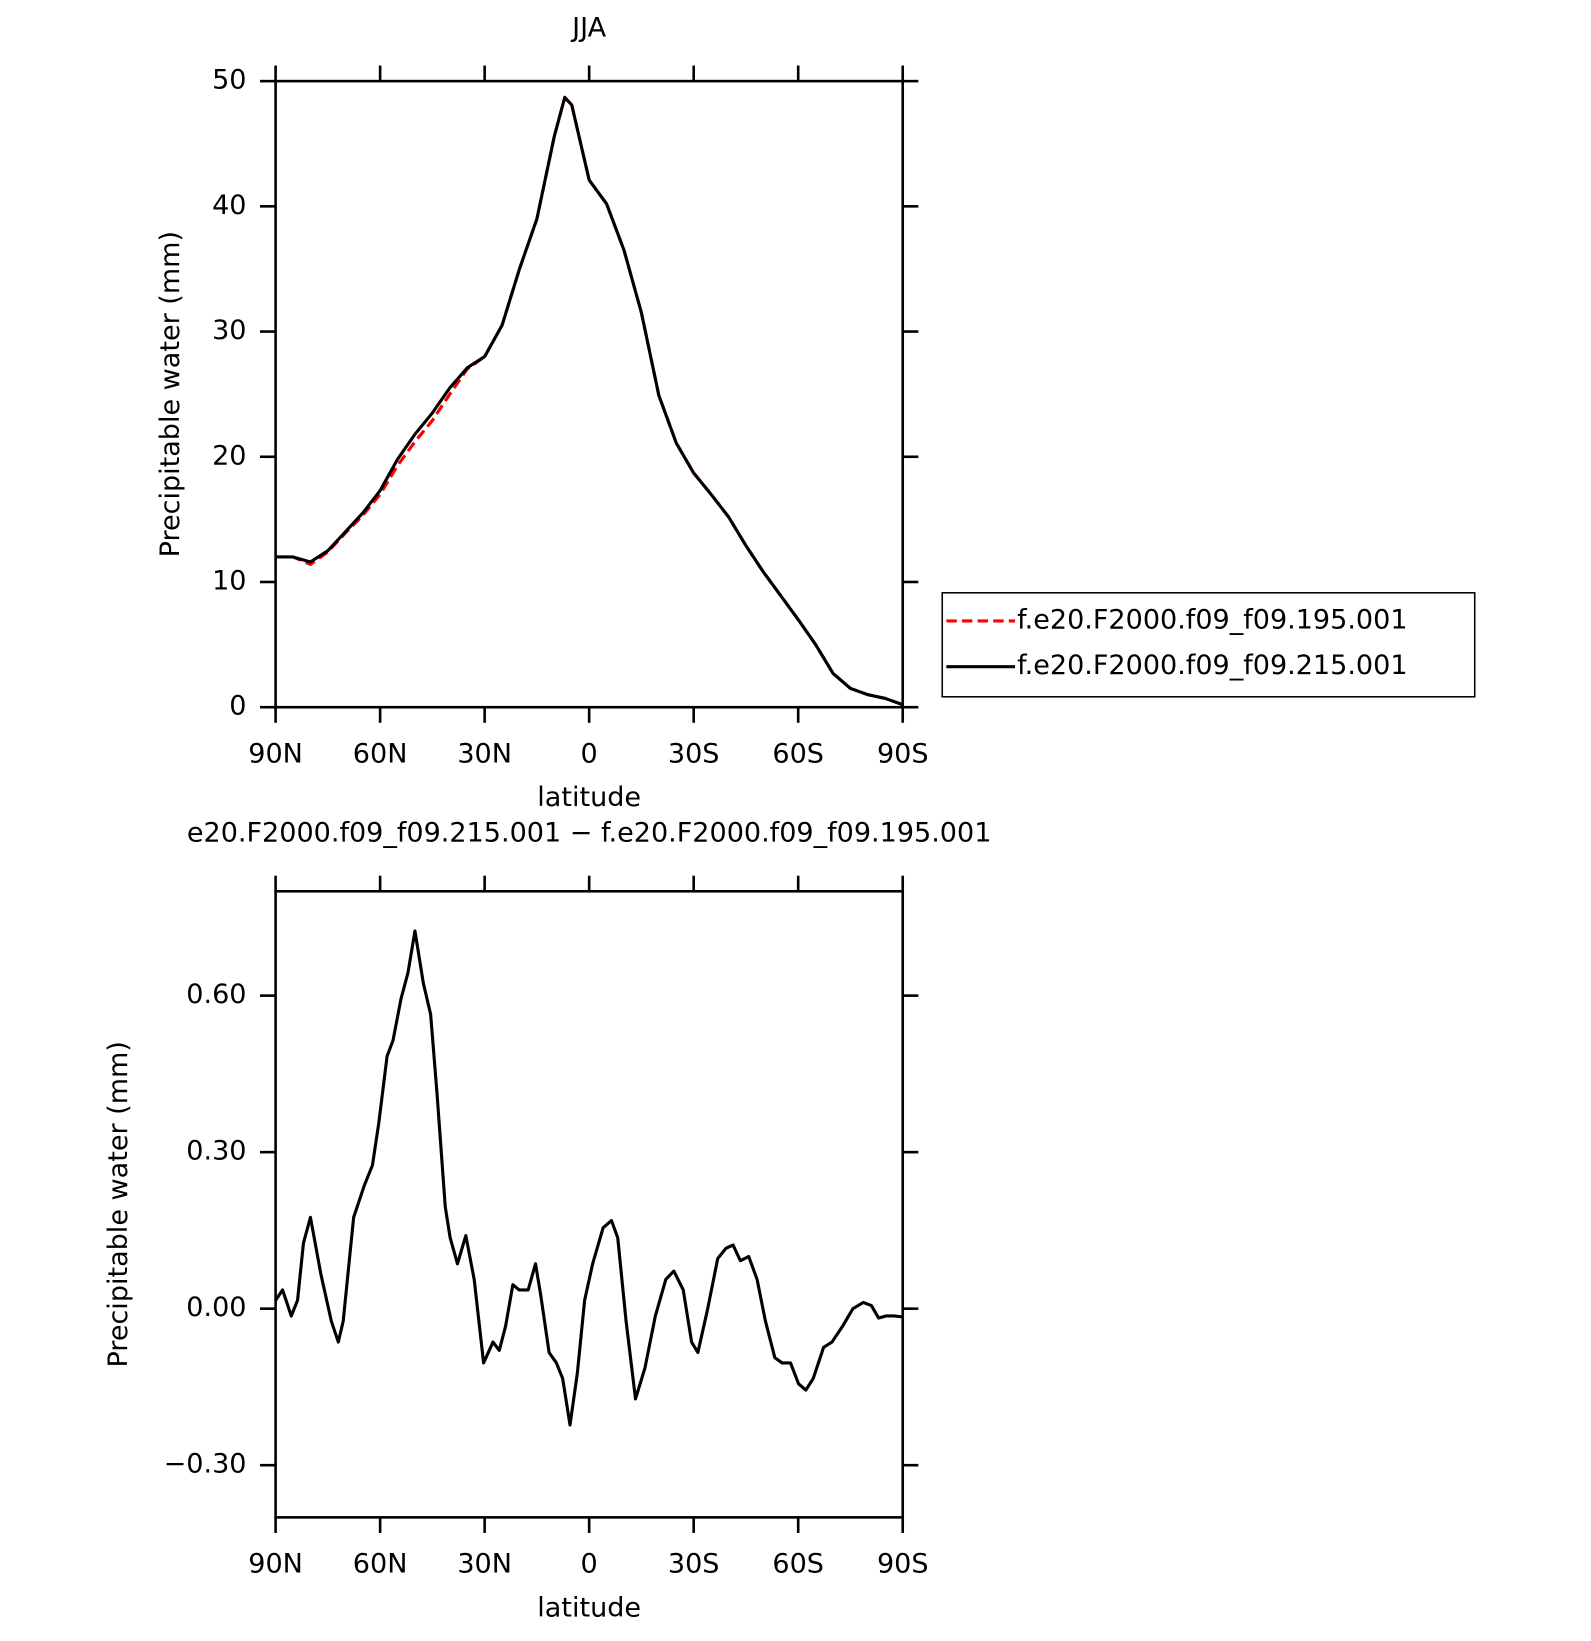  Describe the element at coordinates (1212, 619) in the screenshot. I see `legend-label: f.e20.F2000.f09_f09.195.001` at that location.